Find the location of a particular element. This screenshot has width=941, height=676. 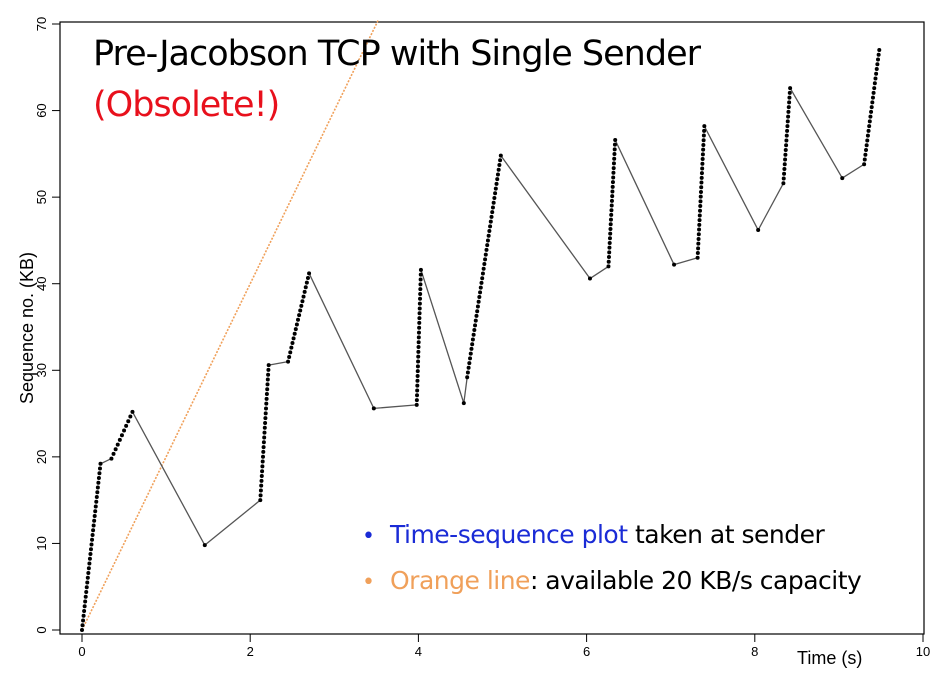

y-axis-title: Sequence no. (KB) is located at coordinates (27, 328).